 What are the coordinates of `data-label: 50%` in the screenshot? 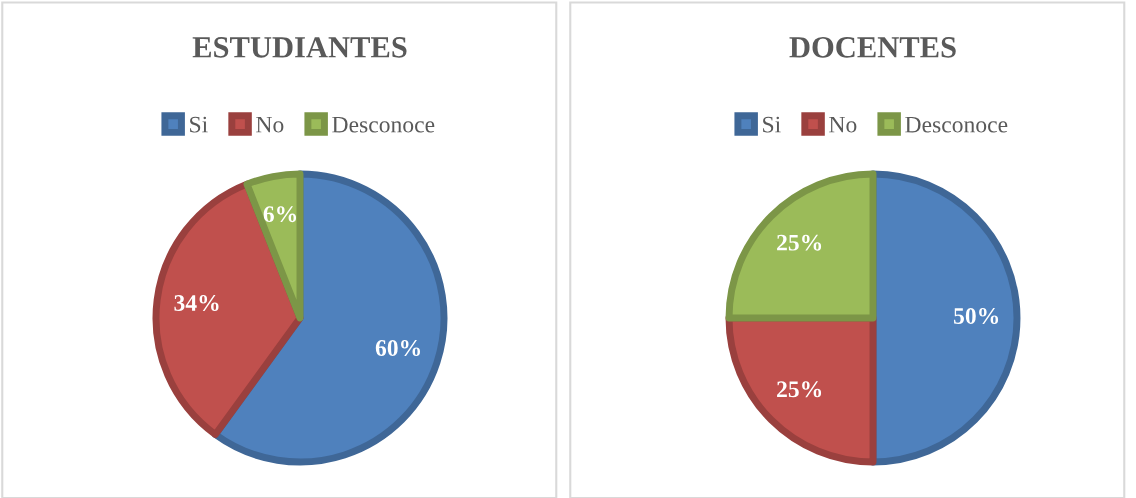 It's located at (976, 315).